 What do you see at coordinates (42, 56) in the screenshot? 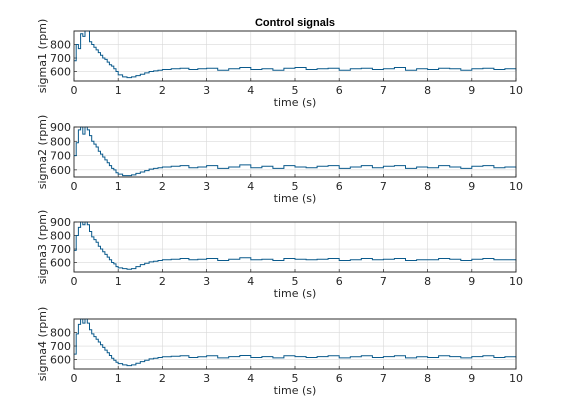
I see `y-axis-label: sigma1 (rpm)` at bounding box center [42, 56].